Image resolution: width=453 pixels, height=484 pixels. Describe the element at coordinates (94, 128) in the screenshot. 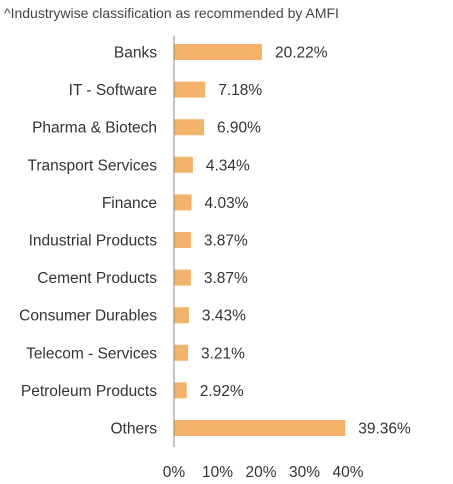

I see `category-label: Pharma & Biotech` at that location.